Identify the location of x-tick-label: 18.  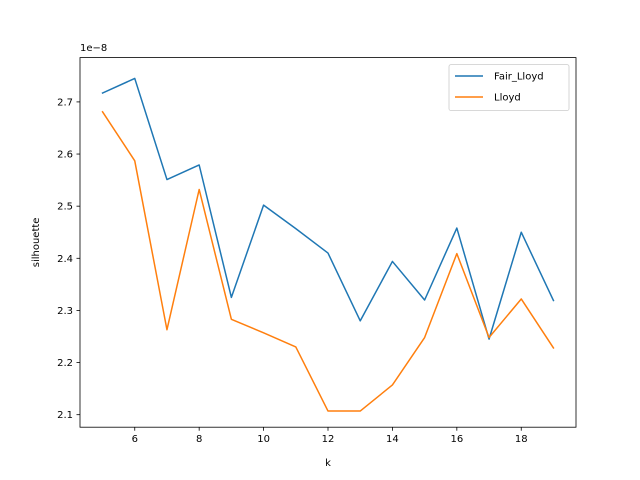
(521, 439).